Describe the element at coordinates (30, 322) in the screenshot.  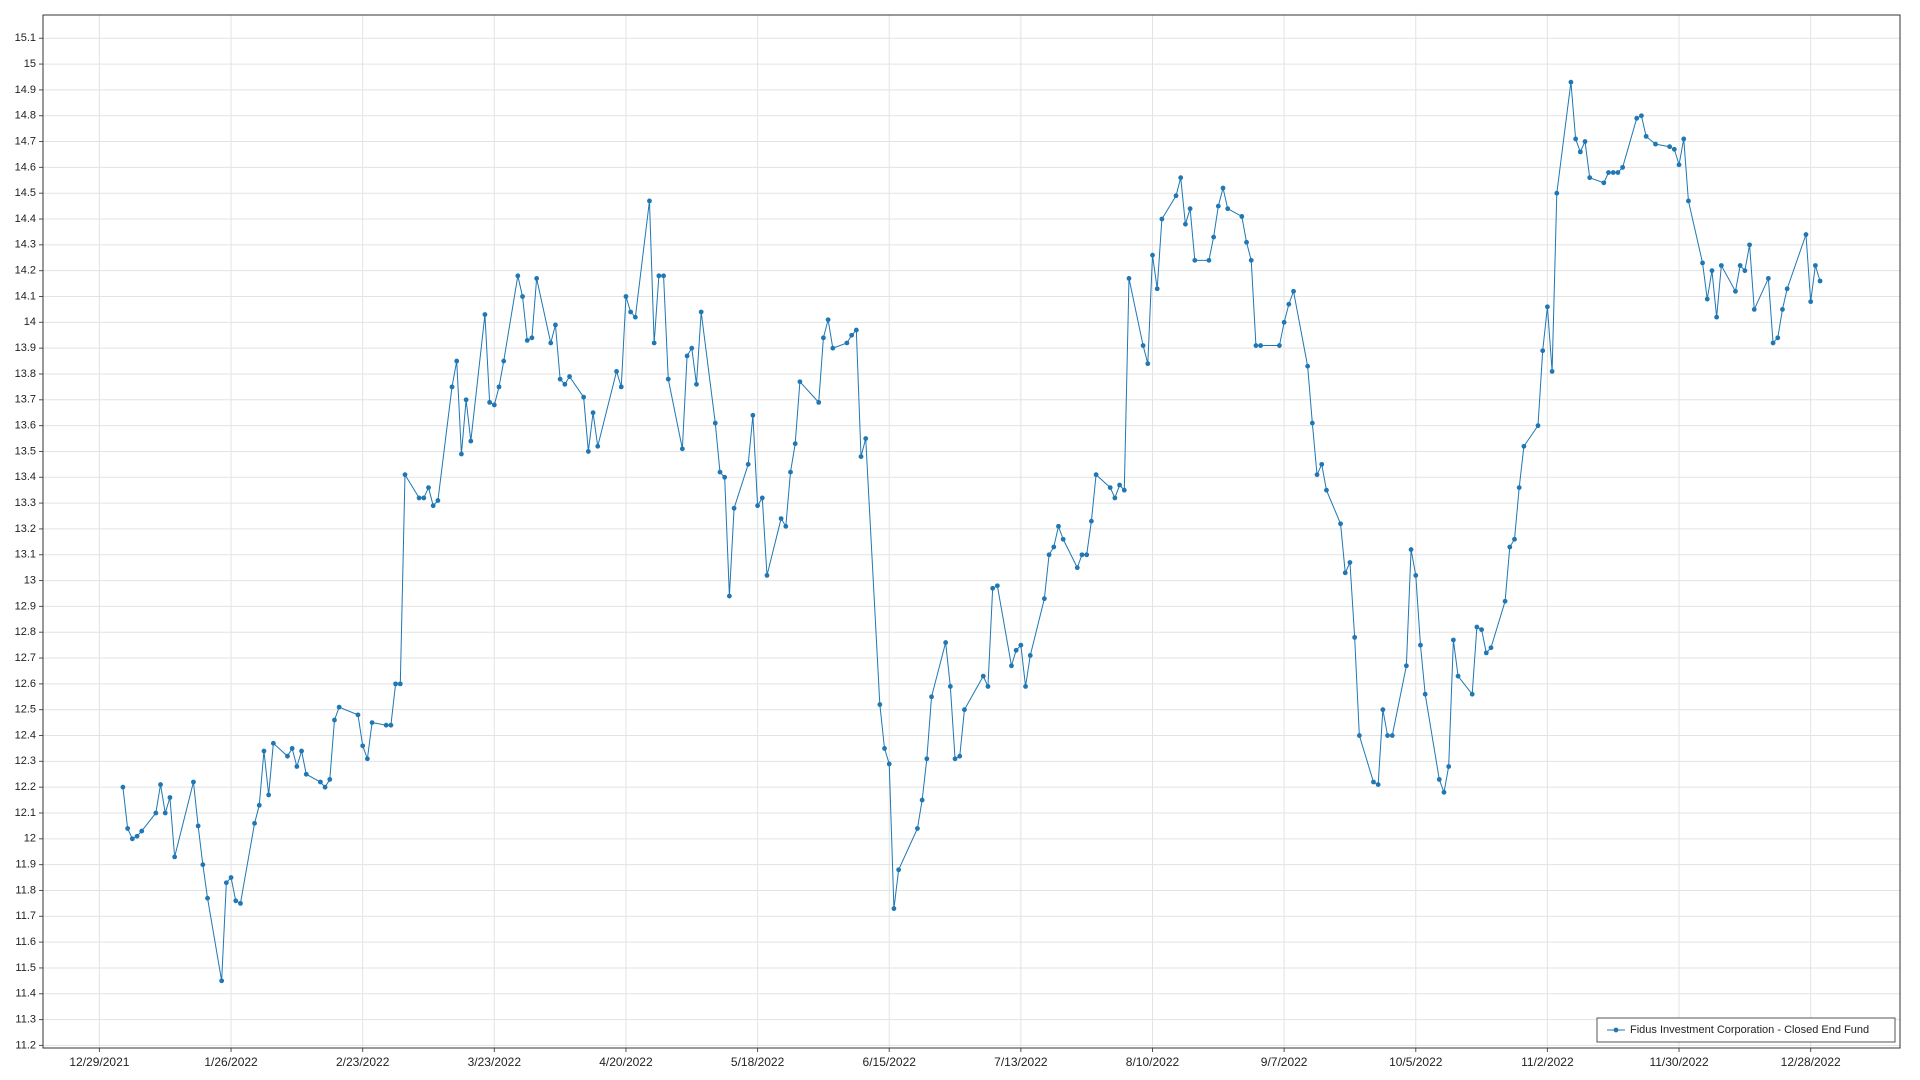
I see `y-tick-label: 14` at that location.